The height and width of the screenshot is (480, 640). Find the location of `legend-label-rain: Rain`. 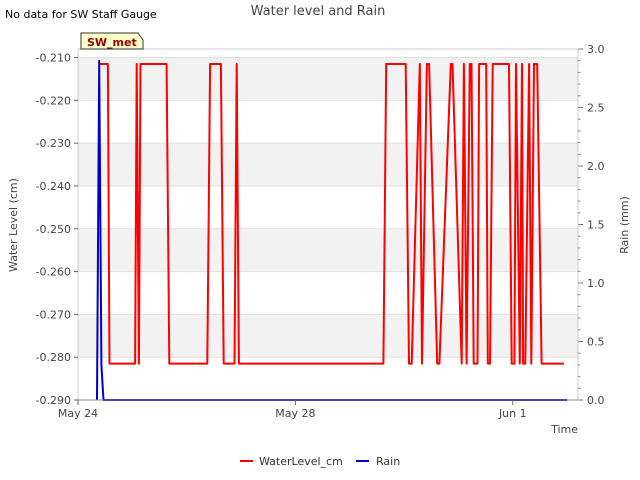

legend-label-rain: Rain is located at coordinates (388, 461).